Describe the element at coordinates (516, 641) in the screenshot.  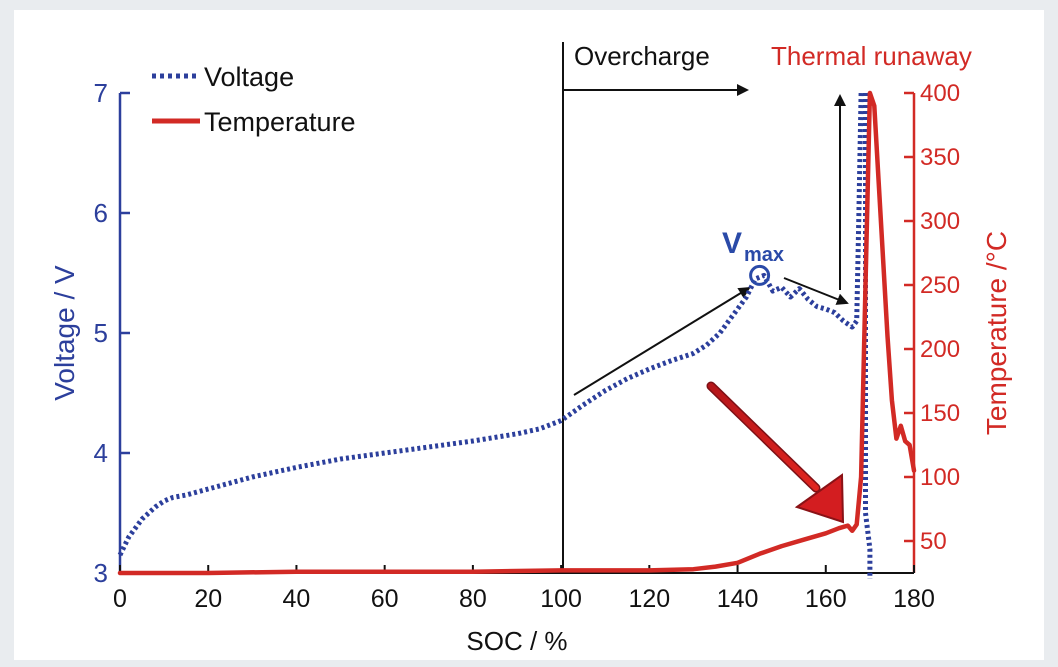
I see `bottom-axis-title: SOC / %` at that location.